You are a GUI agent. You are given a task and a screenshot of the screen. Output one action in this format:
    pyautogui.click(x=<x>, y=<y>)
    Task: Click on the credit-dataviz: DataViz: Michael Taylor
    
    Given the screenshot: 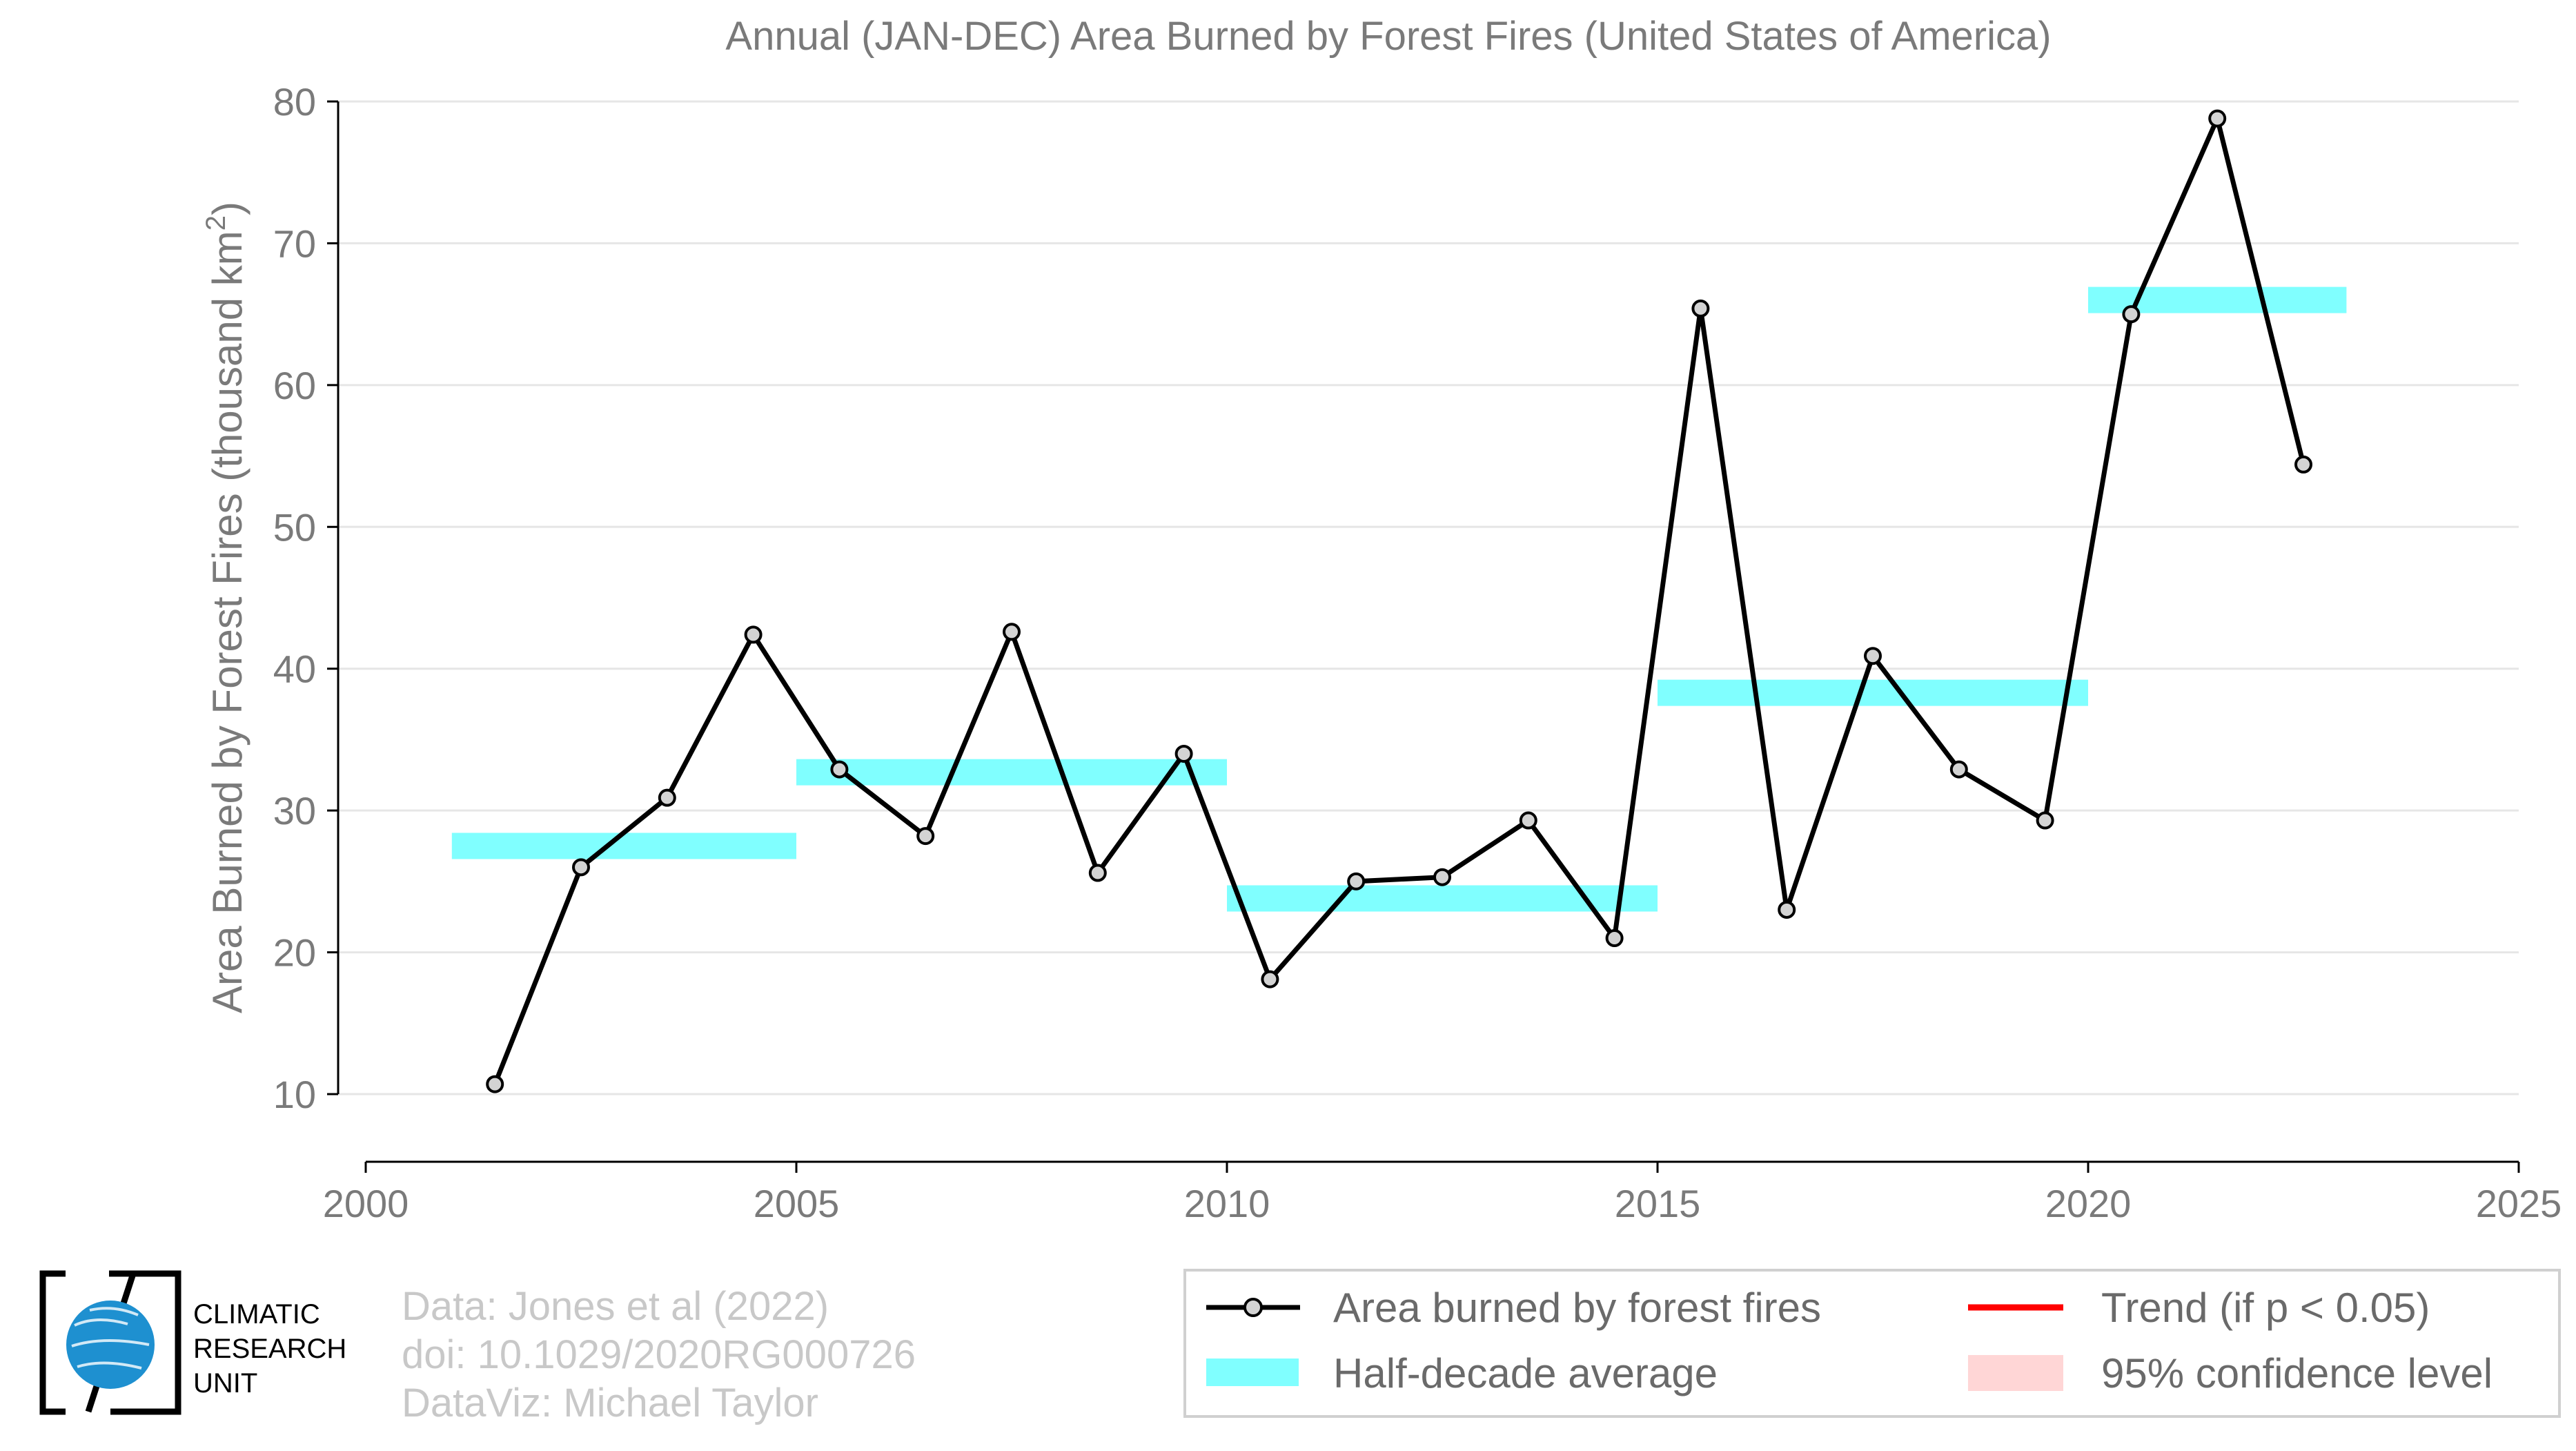 What is the action you would take?
    pyautogui.click(x=610, y=1403)
    